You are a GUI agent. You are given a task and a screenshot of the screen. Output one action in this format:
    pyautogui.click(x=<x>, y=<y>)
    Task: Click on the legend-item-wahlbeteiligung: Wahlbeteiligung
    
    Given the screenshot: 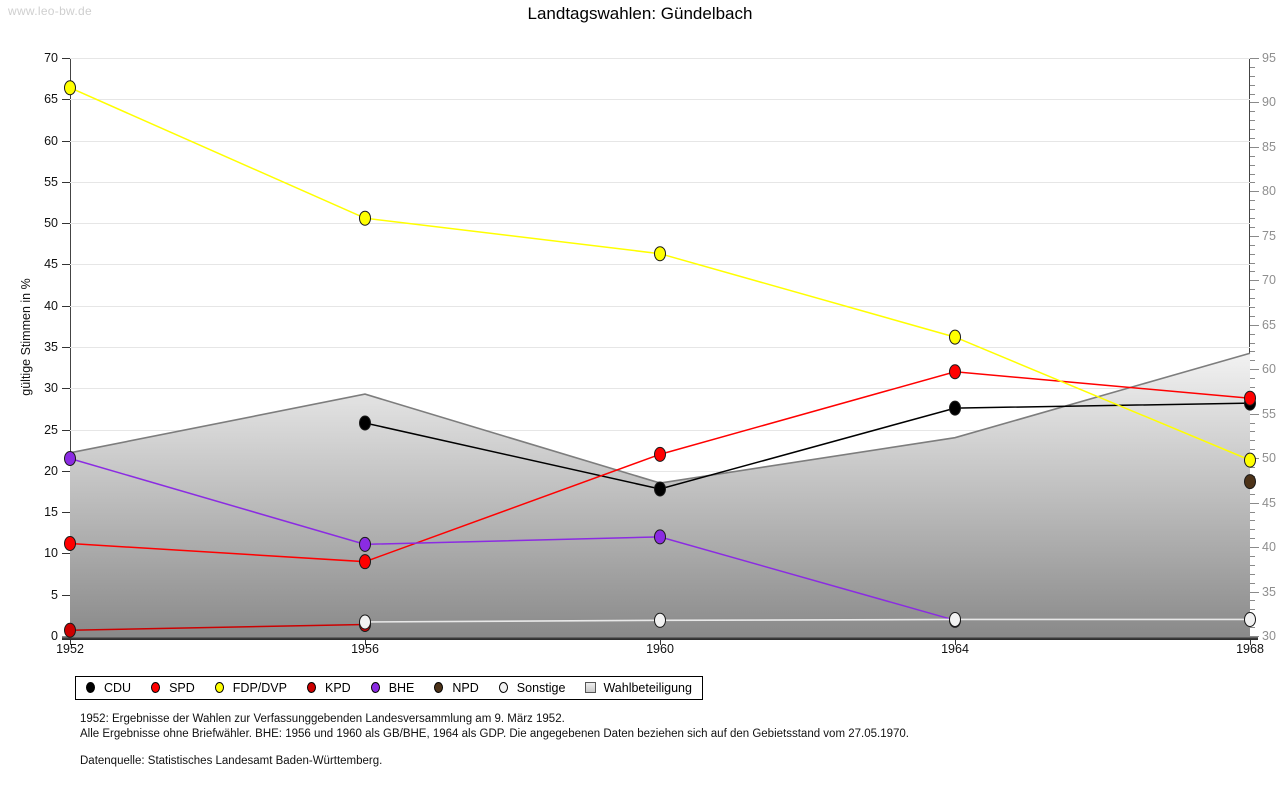 What is the action you would take?
    pyautogui.click(x=638, y=688)
    